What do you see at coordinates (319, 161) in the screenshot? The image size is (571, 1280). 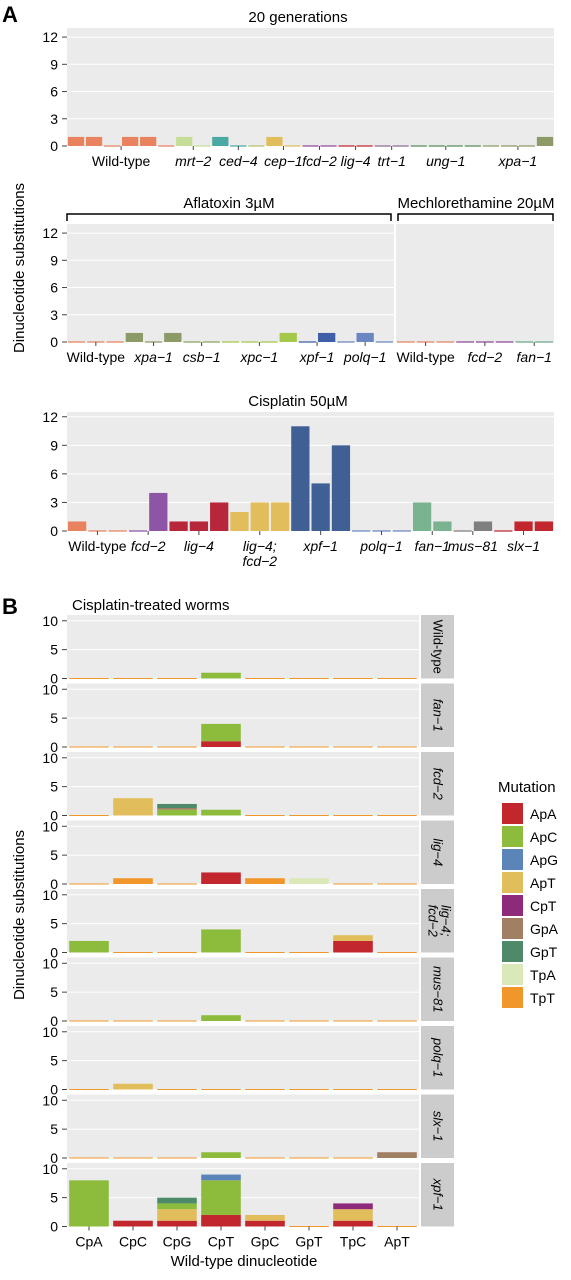 I see `x-tick-label: fcd−2` at bounding box center [319, 161].